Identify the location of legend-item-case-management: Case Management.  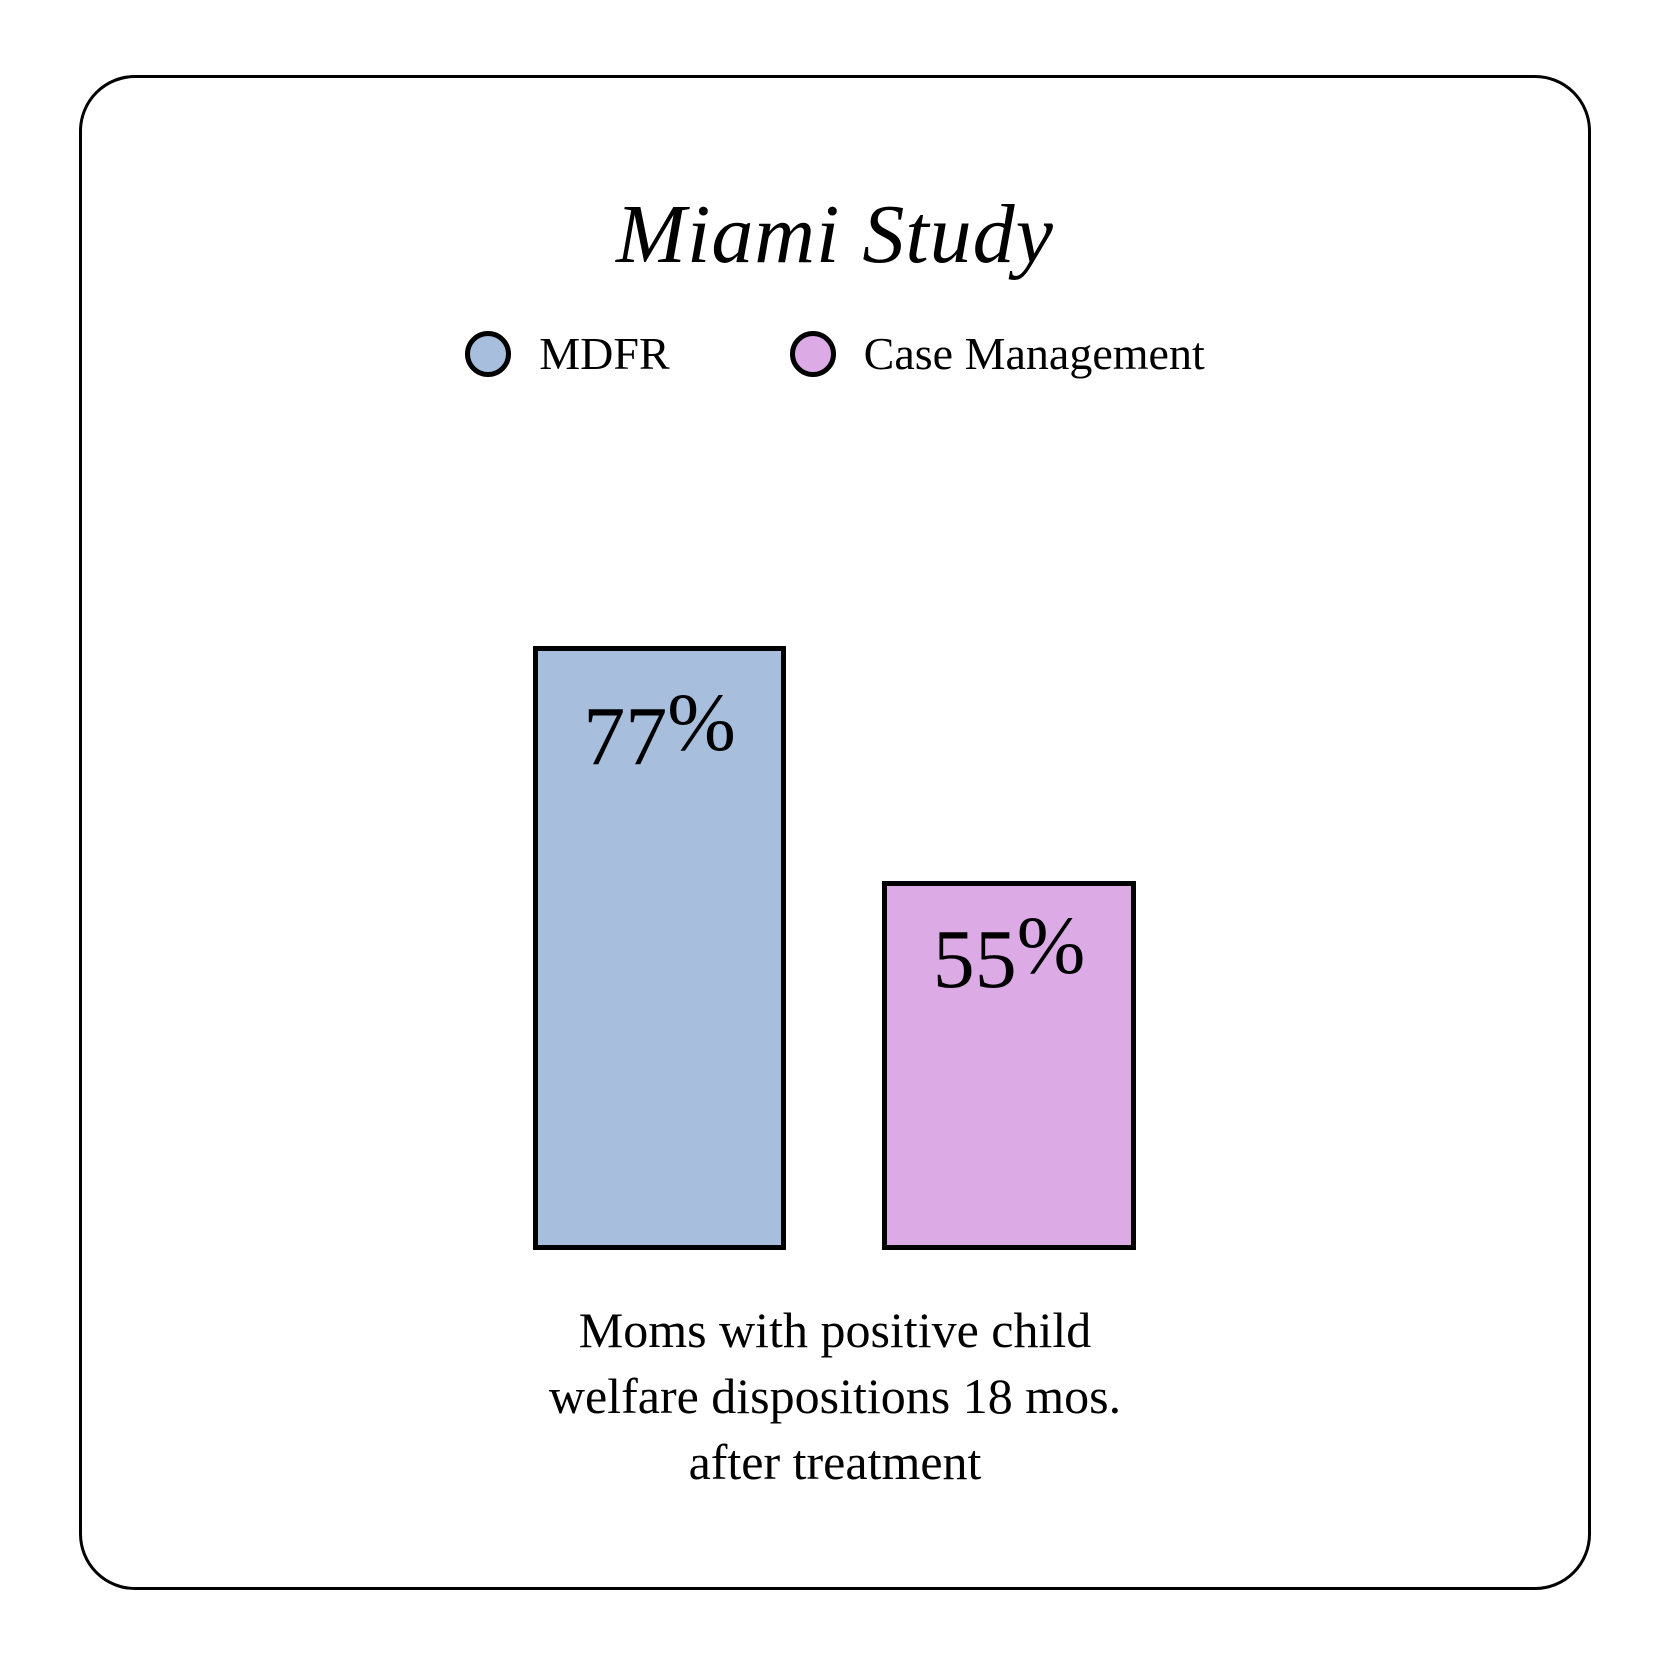
(997, 354).